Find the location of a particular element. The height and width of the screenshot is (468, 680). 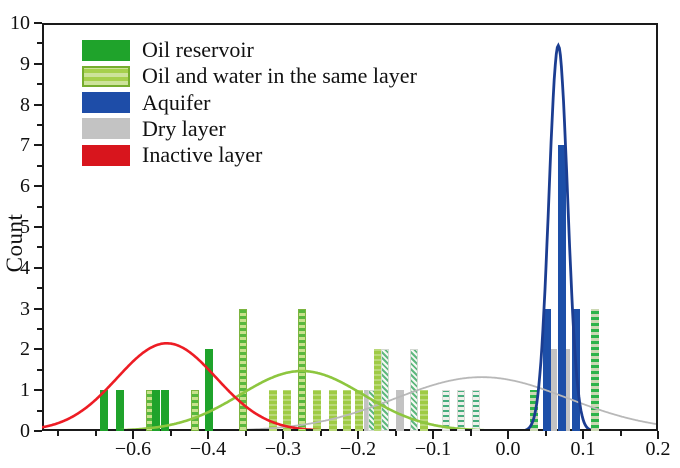

legend-label: Oil and water in the same layer is located at coordinates (279, 76).